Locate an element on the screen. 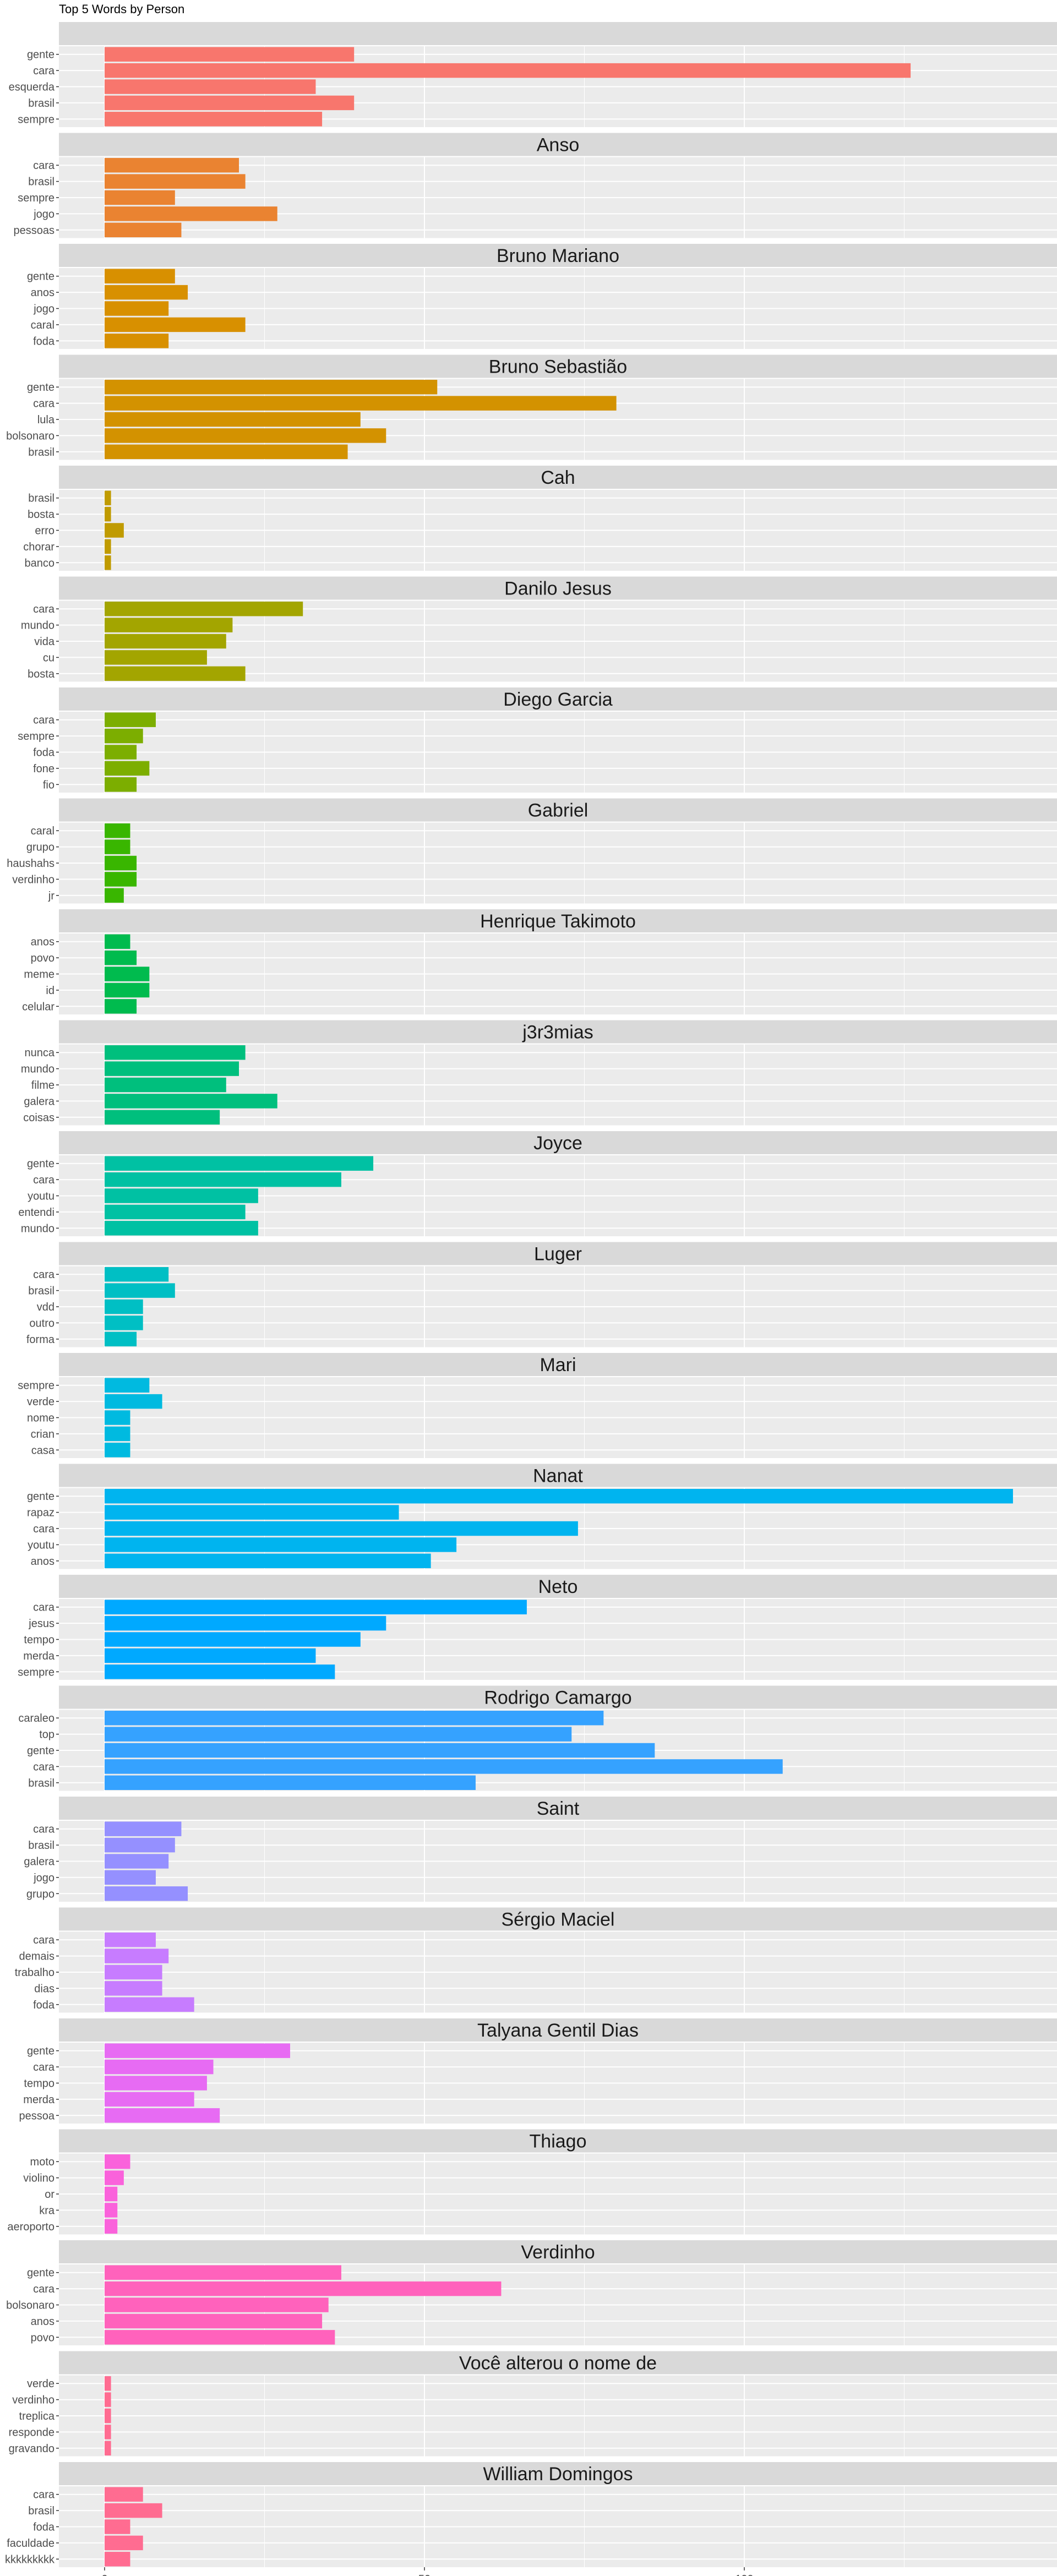  category-label: dias is located at coordinates (45, 1989).